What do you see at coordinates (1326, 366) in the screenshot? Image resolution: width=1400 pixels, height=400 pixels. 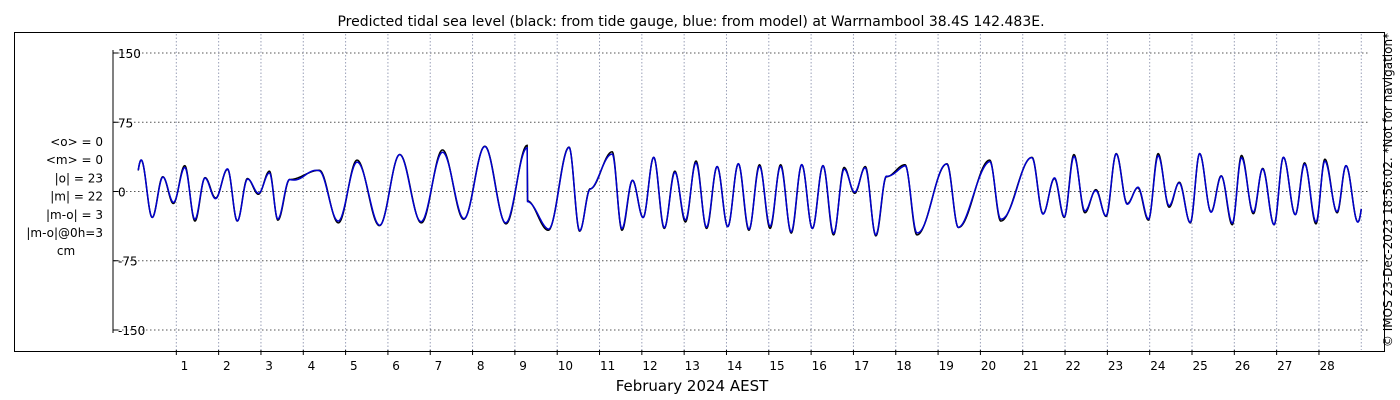 I see `x-tick-label: 28` at bounding box center [1326, 366].